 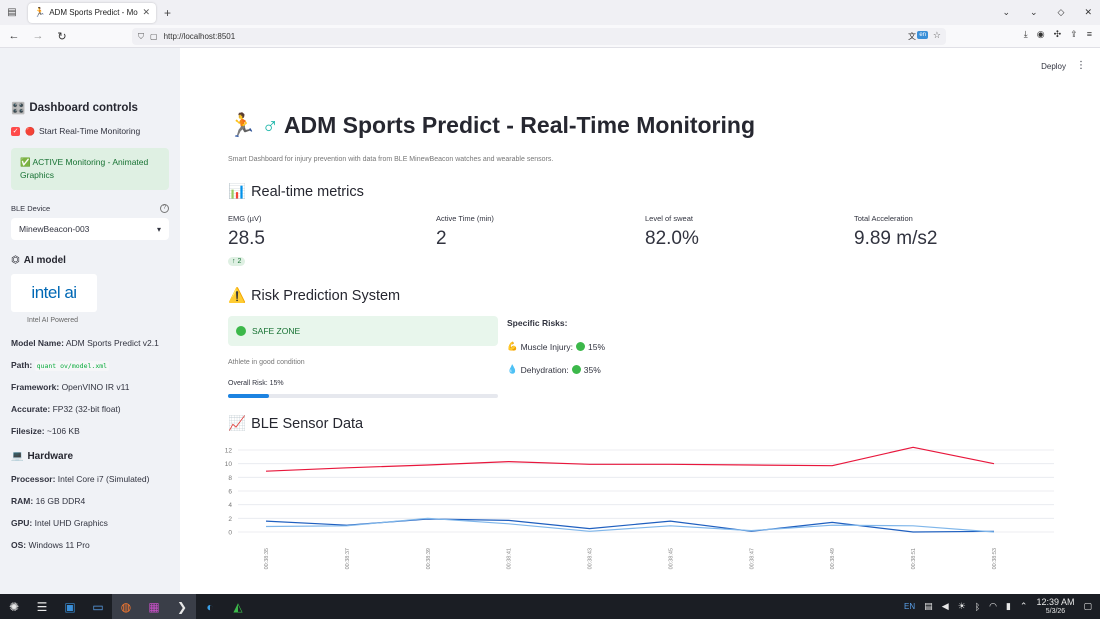 What do you see at coordinates (62, 36) in the screenshot?
I see `reload-icon: ↻` at bounding box center [62, 36].